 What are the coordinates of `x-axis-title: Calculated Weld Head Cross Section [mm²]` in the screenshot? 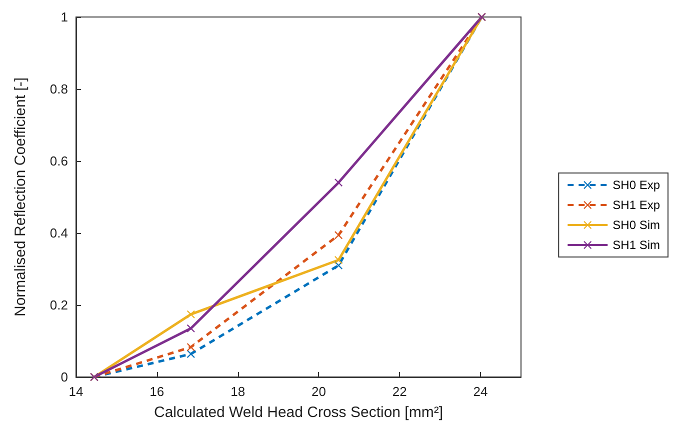 It's located at (298, 412).